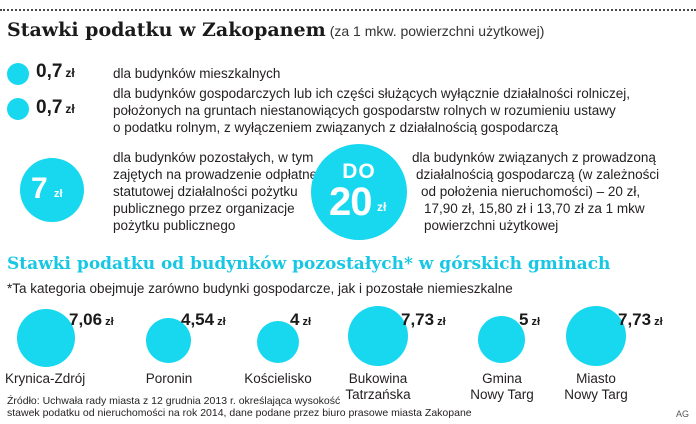 This screenshot has width=696, height=424. I want to click on town-name-line: Krynica-Zdrój, so click(45, 378).